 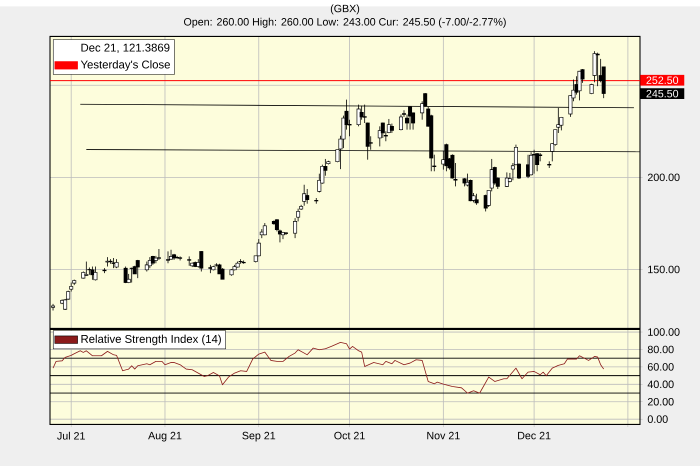 What do you see at coordinates (661, 402) in the screenshot?
I see `y-tick-label: 20.00` at bounding box center [661, 402].